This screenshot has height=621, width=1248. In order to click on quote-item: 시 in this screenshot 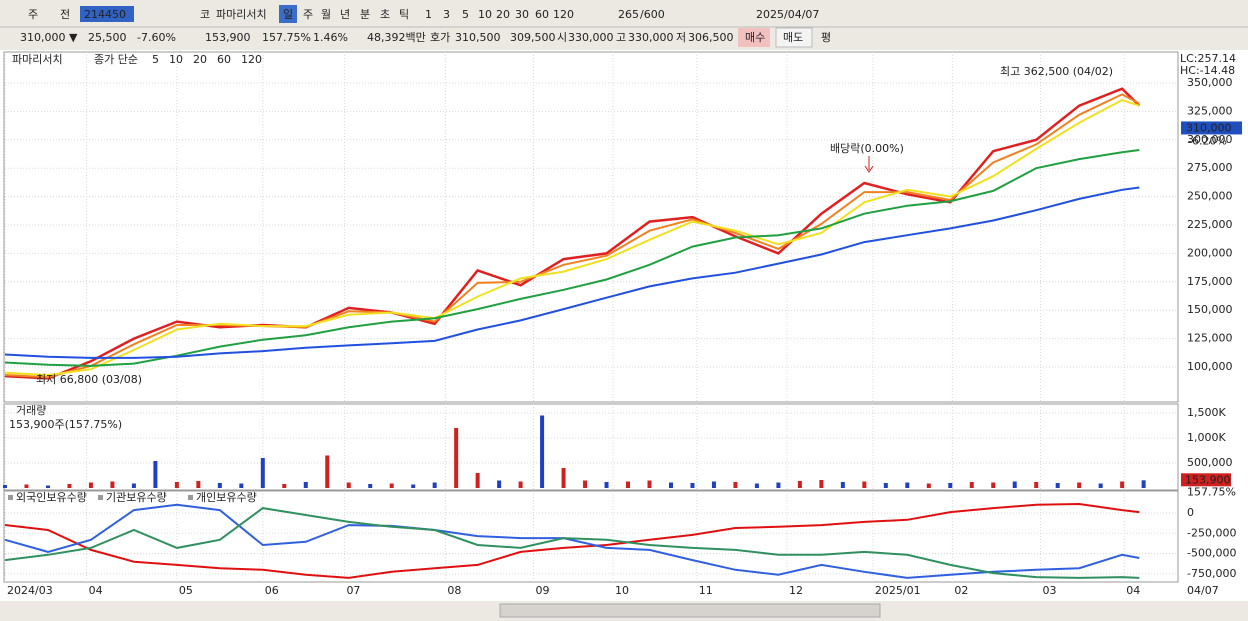, I will do `click(562, 37)`.